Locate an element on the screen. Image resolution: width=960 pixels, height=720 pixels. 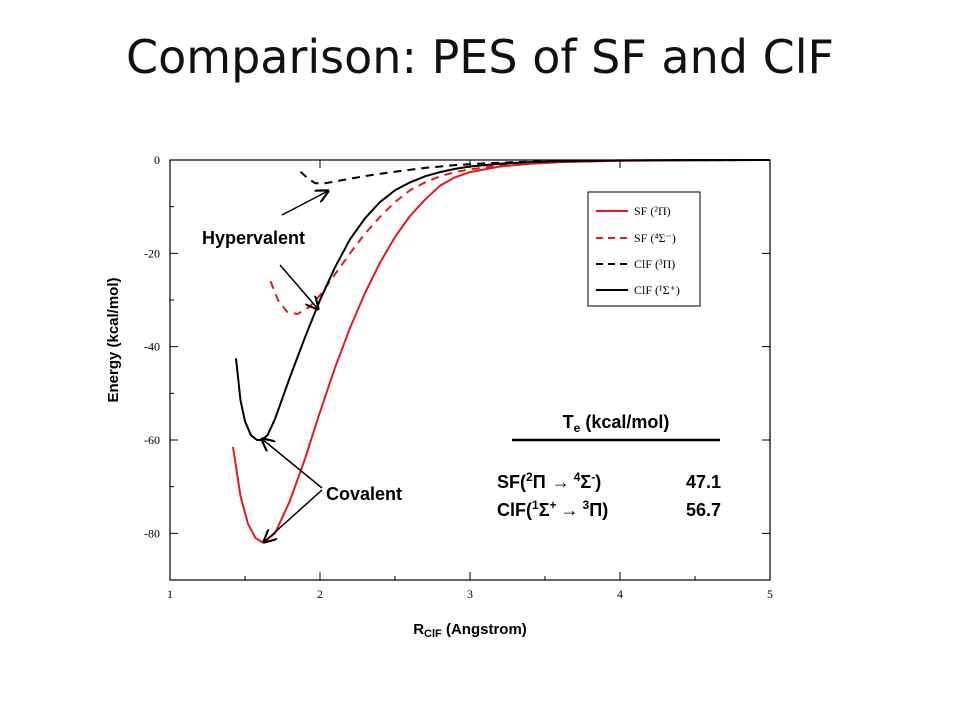
annotation-covalent: Covalent is located at coordinates (364, 494).